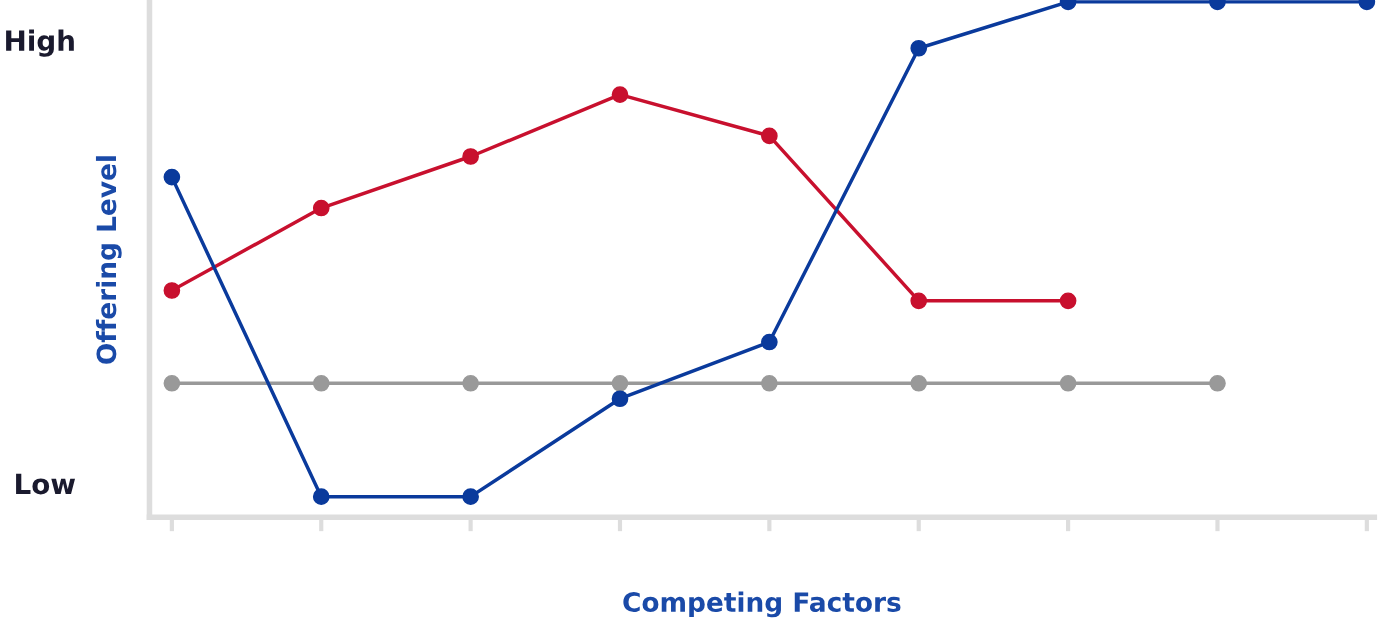 The width and height of the screenshot is (1384, 627). What do you see at coordinates (46, 484) in the screenshot?
I see `text: Low` at bounding box center [46, 484].